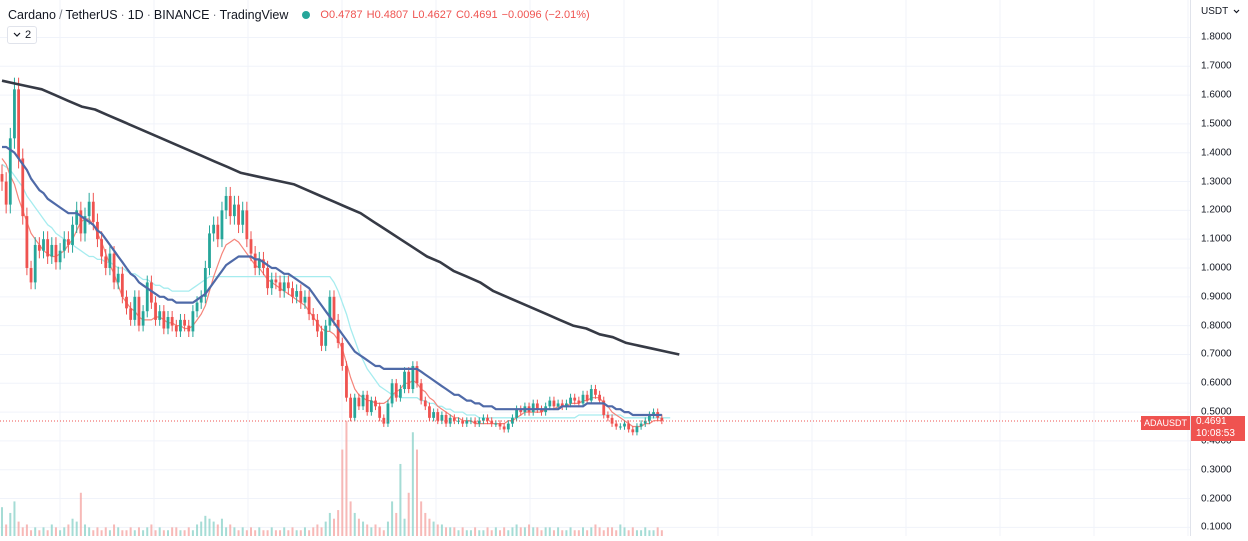 The height and width of the screenshot is (541, 1248). Describe the element at coordinates (341, 15) in the screenshot. I see `open-value: O0.4787` at that location.